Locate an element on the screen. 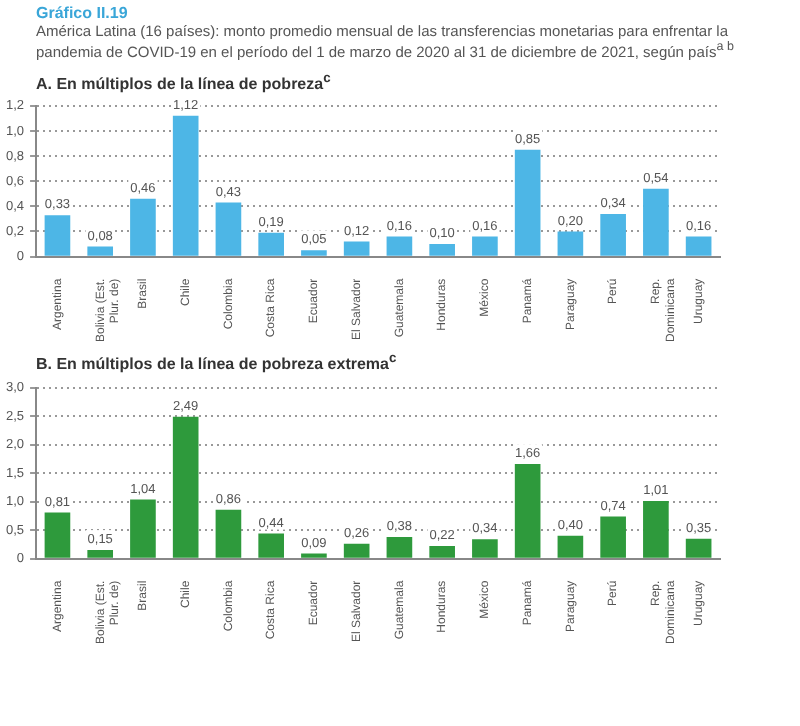 The height and width of the screenshot is (726, 800). chart-title: B. En múltiplos de la línea de pobreza extrema$^{c}$ is located at coordinates (216, 362).